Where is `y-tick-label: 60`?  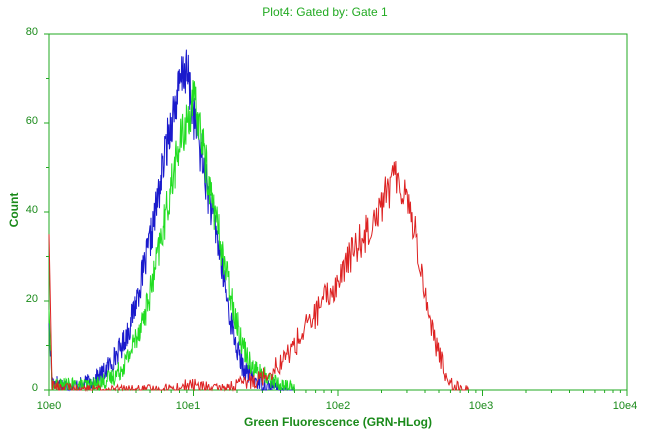 y-tick-label: 60 is located at coordinates (31, 121).